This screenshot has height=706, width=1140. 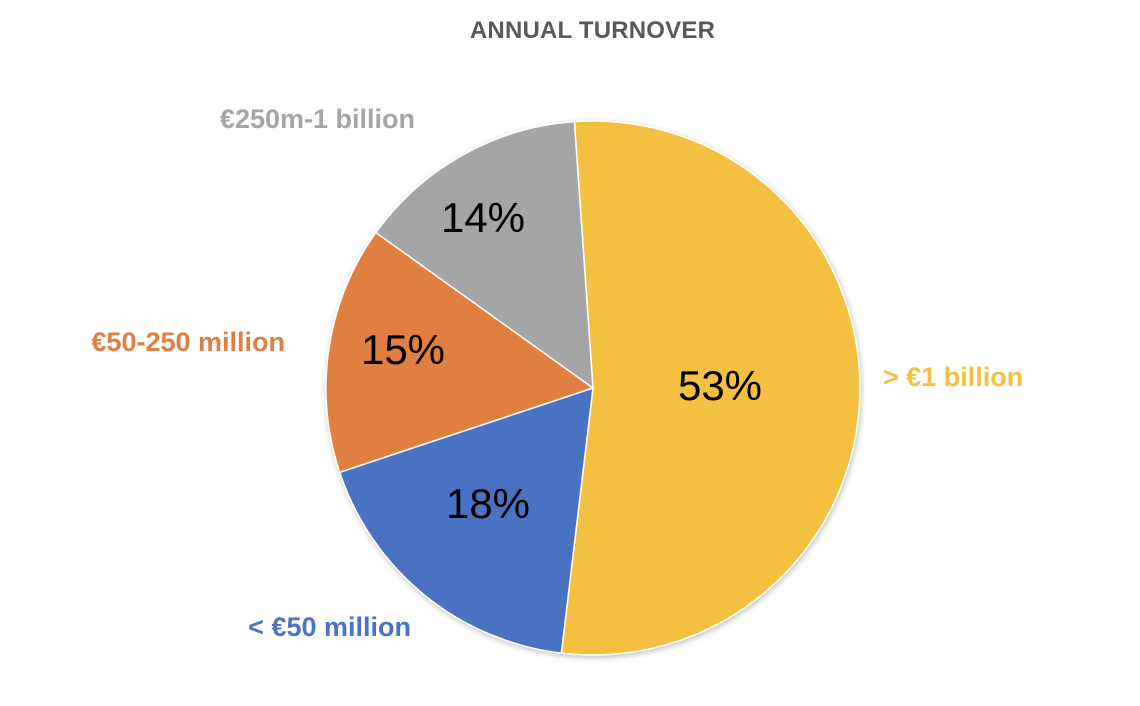 What do you see at coordinates (403, 349) in the screenshot?
I see `slice-value-label-2: 15%` at bounding box center [403, 349].